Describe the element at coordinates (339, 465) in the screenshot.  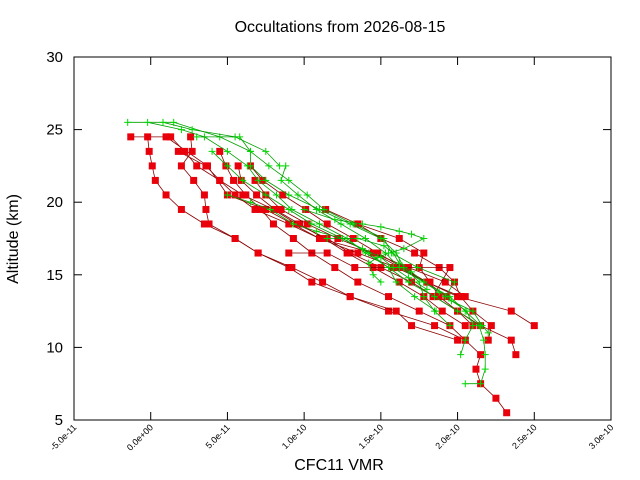
I see `x-axis-label: CFC11 VMR` at that location.